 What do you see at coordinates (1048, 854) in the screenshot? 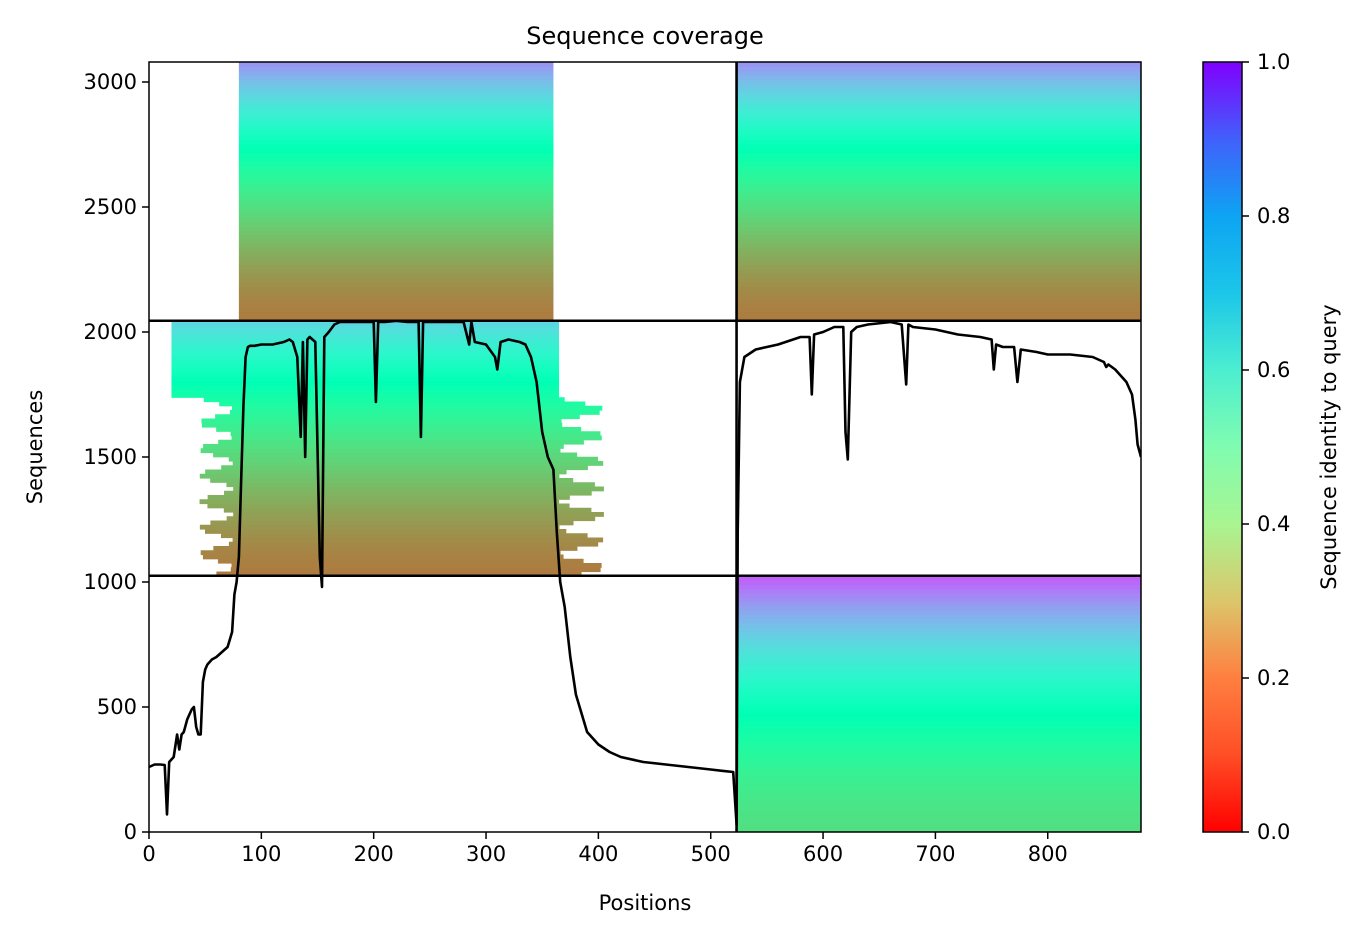
I see `x-tick-label: 800` at bounding box center [1048, 854].